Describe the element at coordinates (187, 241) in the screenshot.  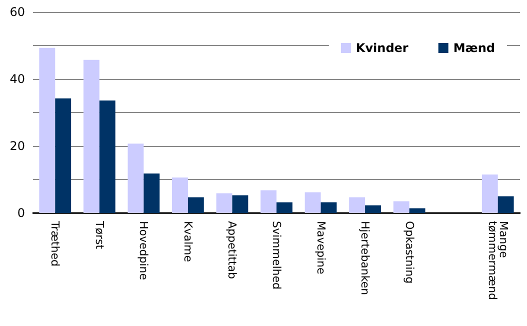
I see `x-tick-label: Kvalme` at that location.